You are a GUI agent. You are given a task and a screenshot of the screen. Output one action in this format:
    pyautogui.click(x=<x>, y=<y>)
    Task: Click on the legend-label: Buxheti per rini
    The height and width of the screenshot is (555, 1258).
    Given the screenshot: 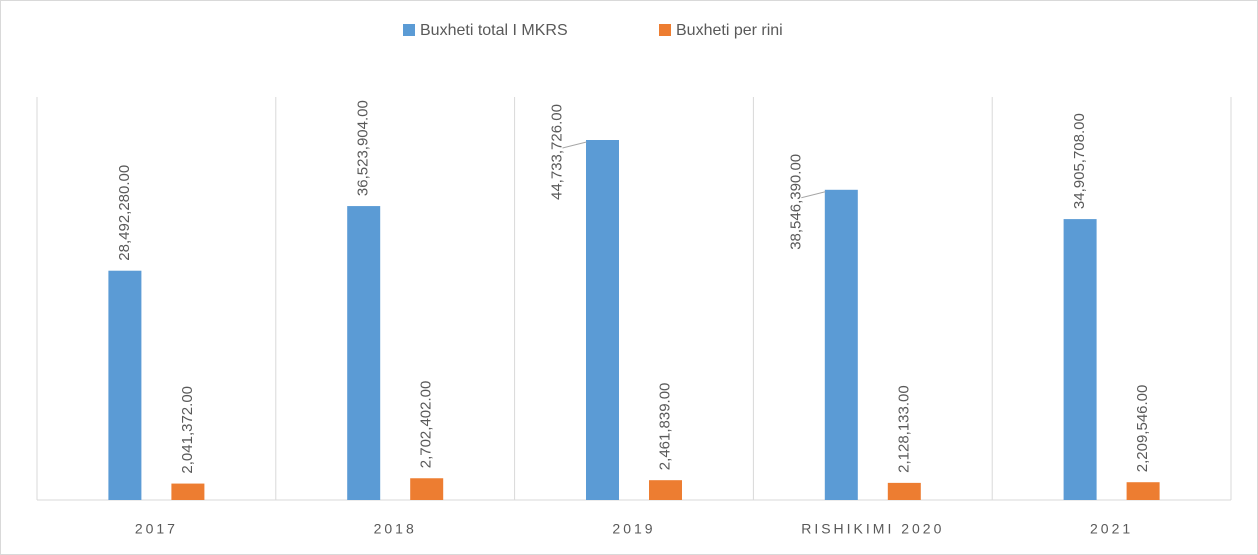 What is the action you would take?
    pyautogui.click(x=729, y=30)
    